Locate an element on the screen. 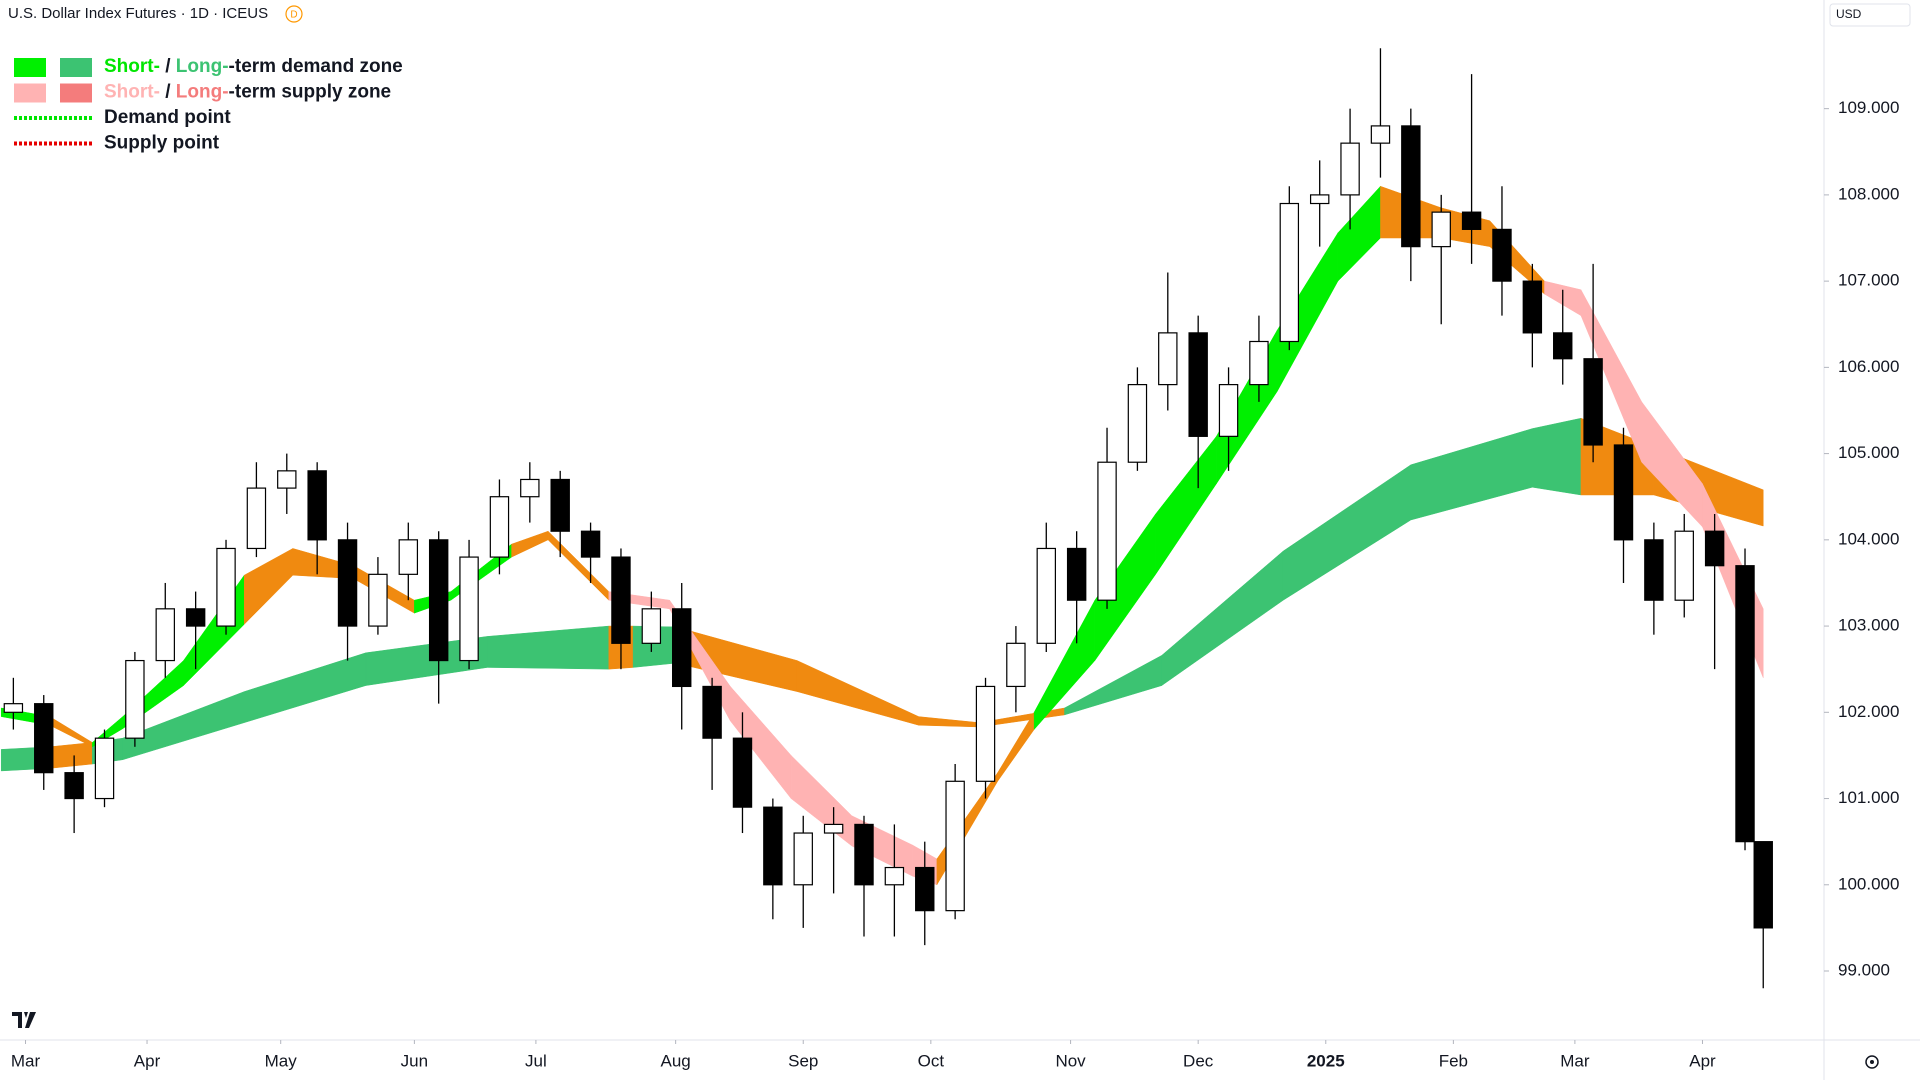 The height and width of the screenshot is (1080, 1920). x-tick-label: Feb is located at coordinates (1453, 1060).